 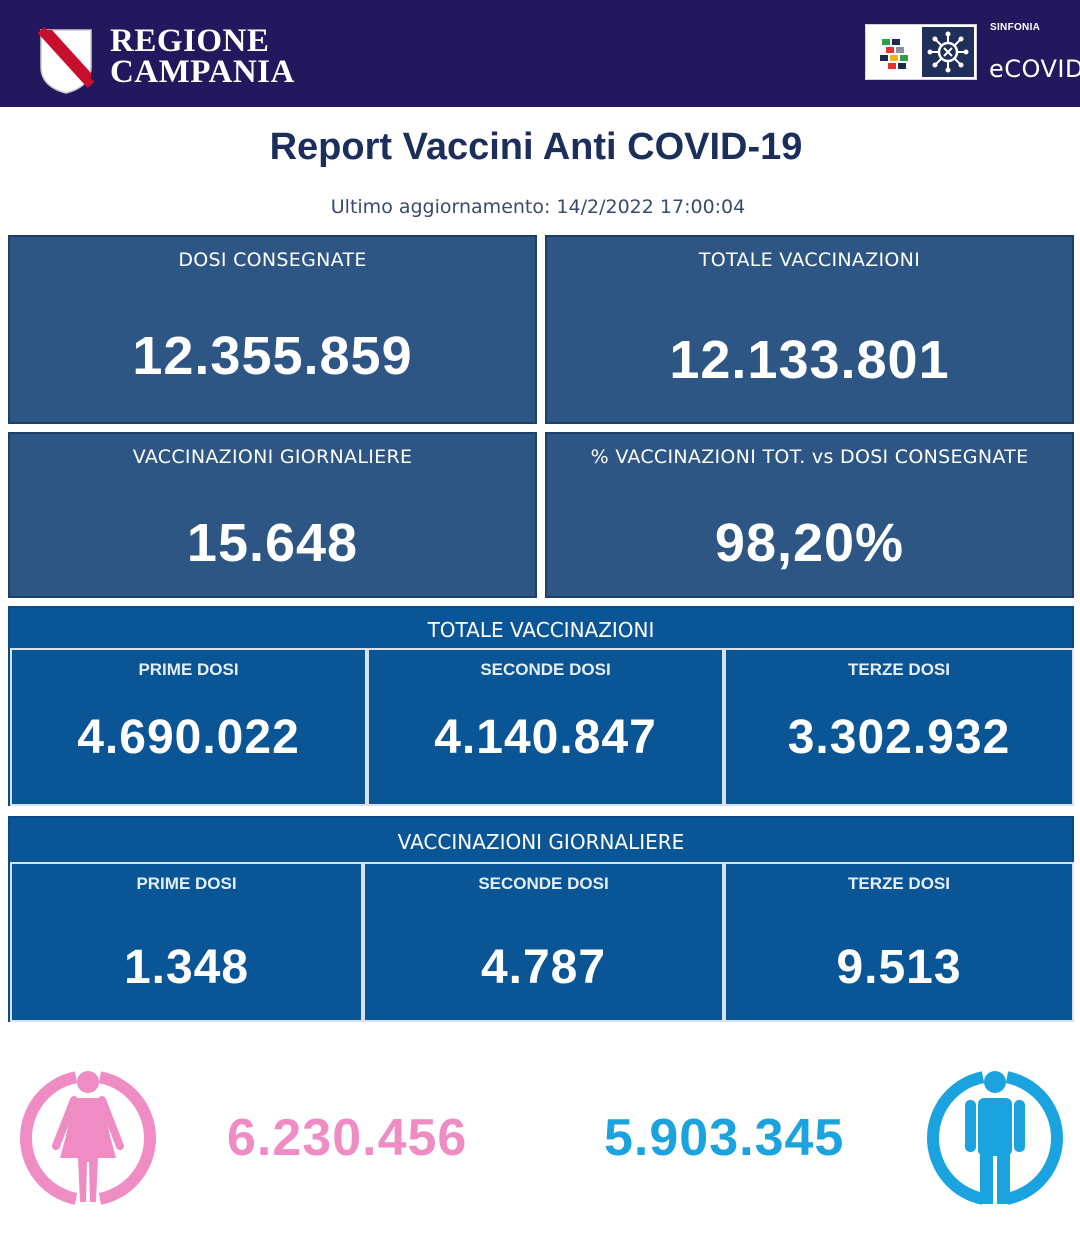 What do you see at coordinates (272, 356) in the screenshot?
I see `tile-value: 12.355.859` at bounding box center [272, 356].